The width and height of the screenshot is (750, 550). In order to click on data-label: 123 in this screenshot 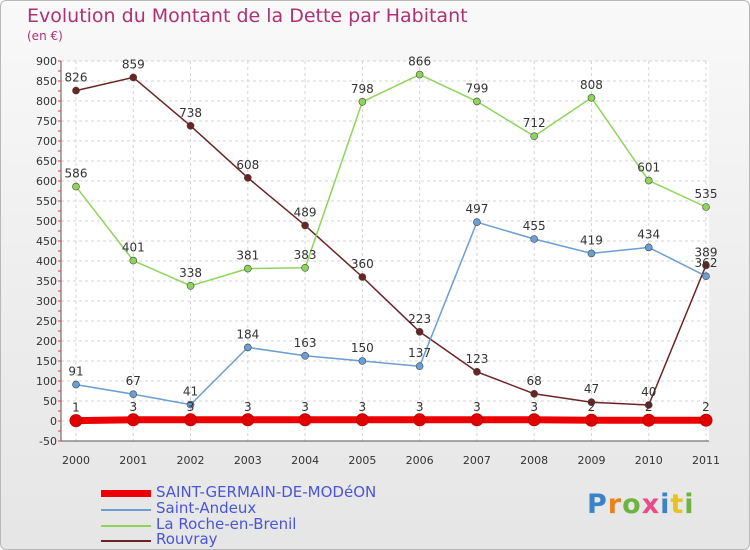, I will do `click(476, 359)`.